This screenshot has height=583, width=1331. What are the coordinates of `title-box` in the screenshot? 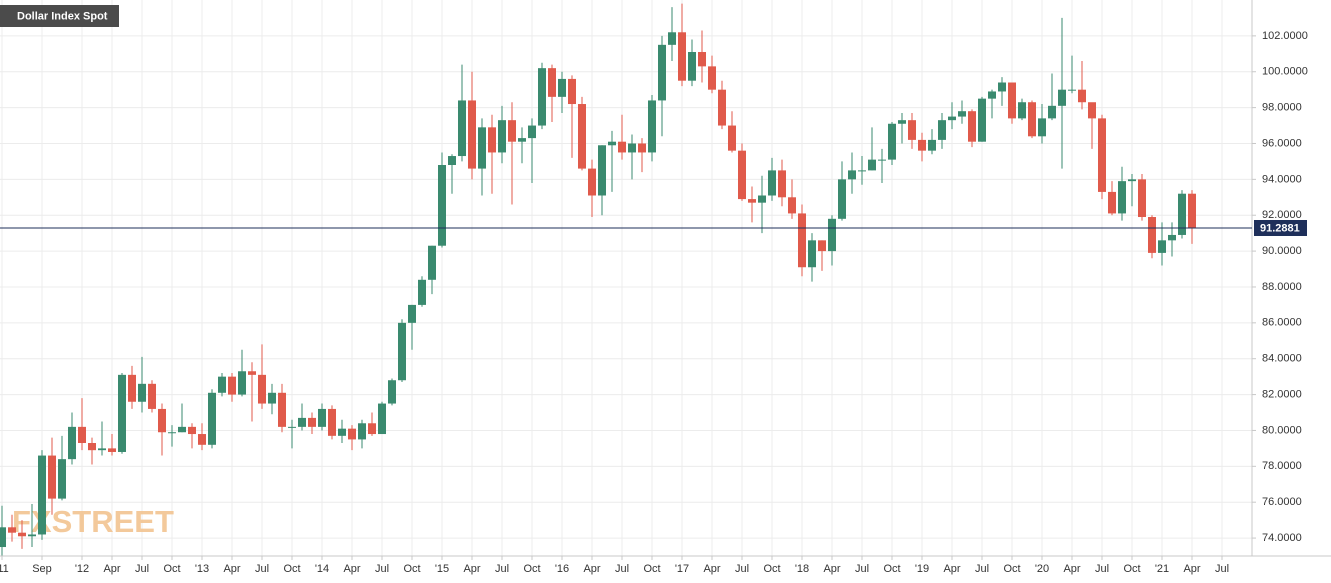 It's located at (59, 16).